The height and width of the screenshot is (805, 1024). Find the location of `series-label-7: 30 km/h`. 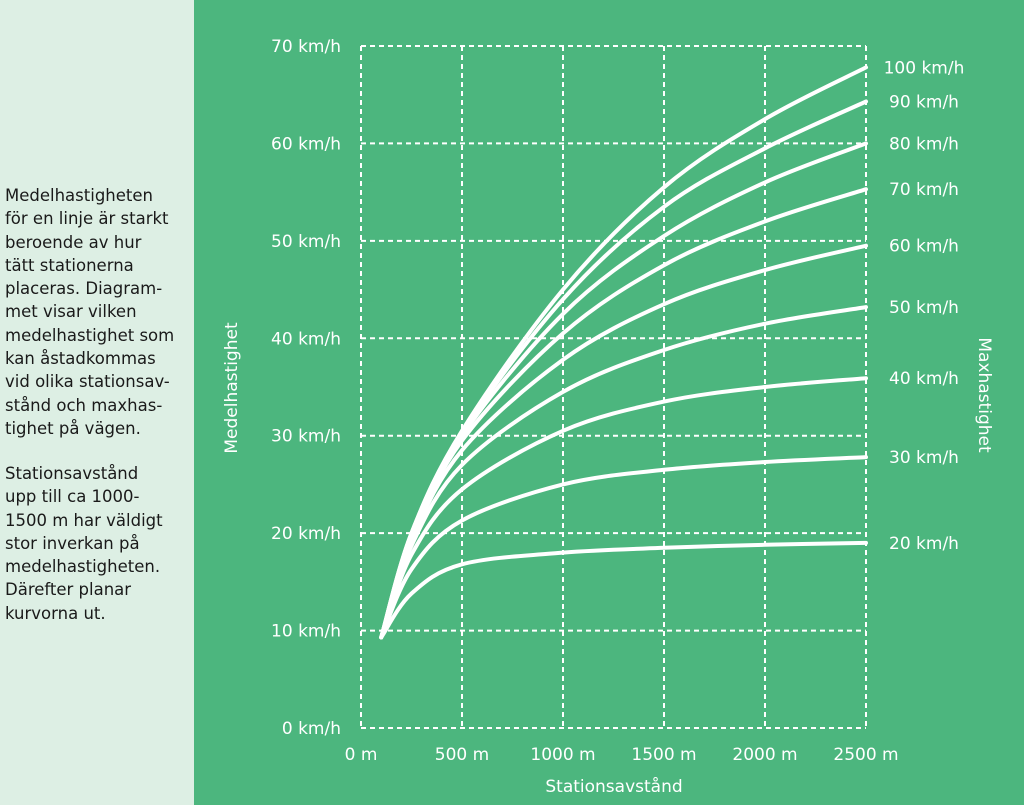

series-label-7: 30 km/h is located at coordinates (924, 458).